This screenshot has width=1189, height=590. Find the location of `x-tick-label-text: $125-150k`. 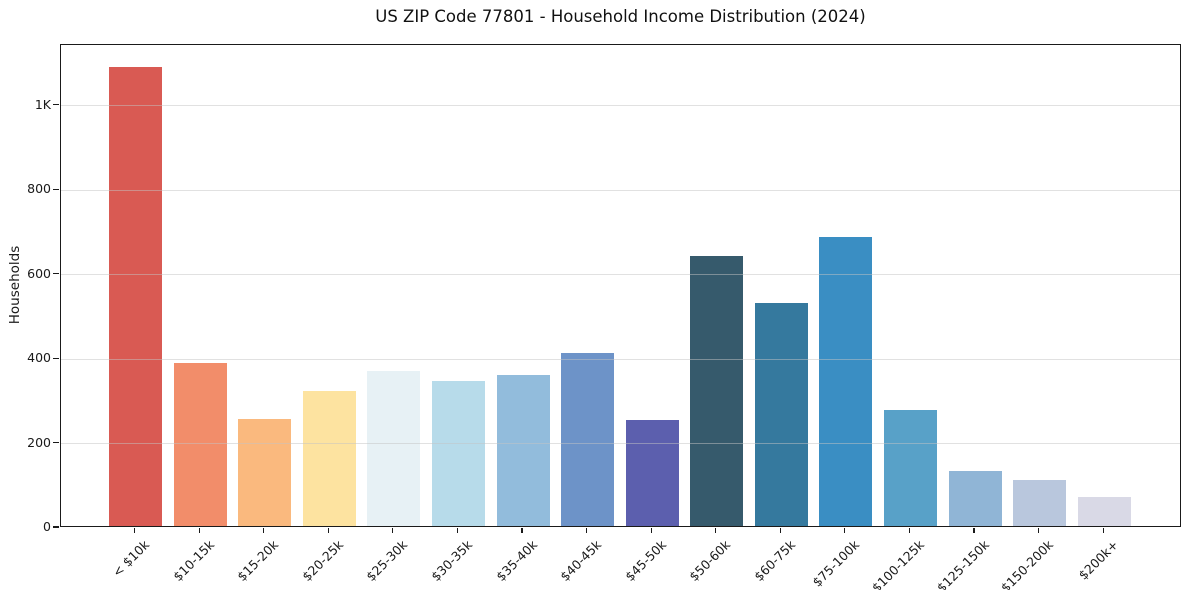

x-tick-label-text: $125-150k is located at coordinates (962, 563).